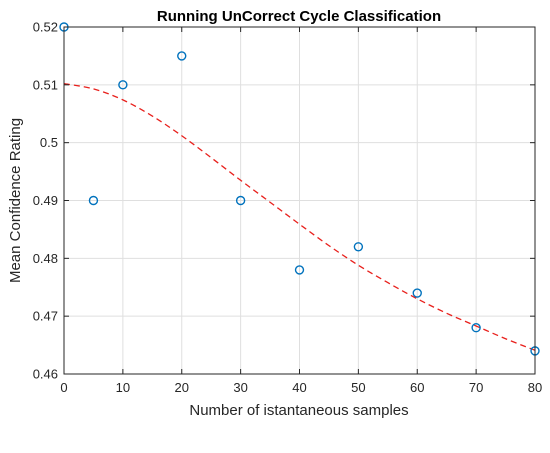 The width and height of the screenshot is (550, 453). What do you see at coordinates (49, 142) in the screenshot?
I see `y-tick-label: 0.5` at bounding box center [49, 142].